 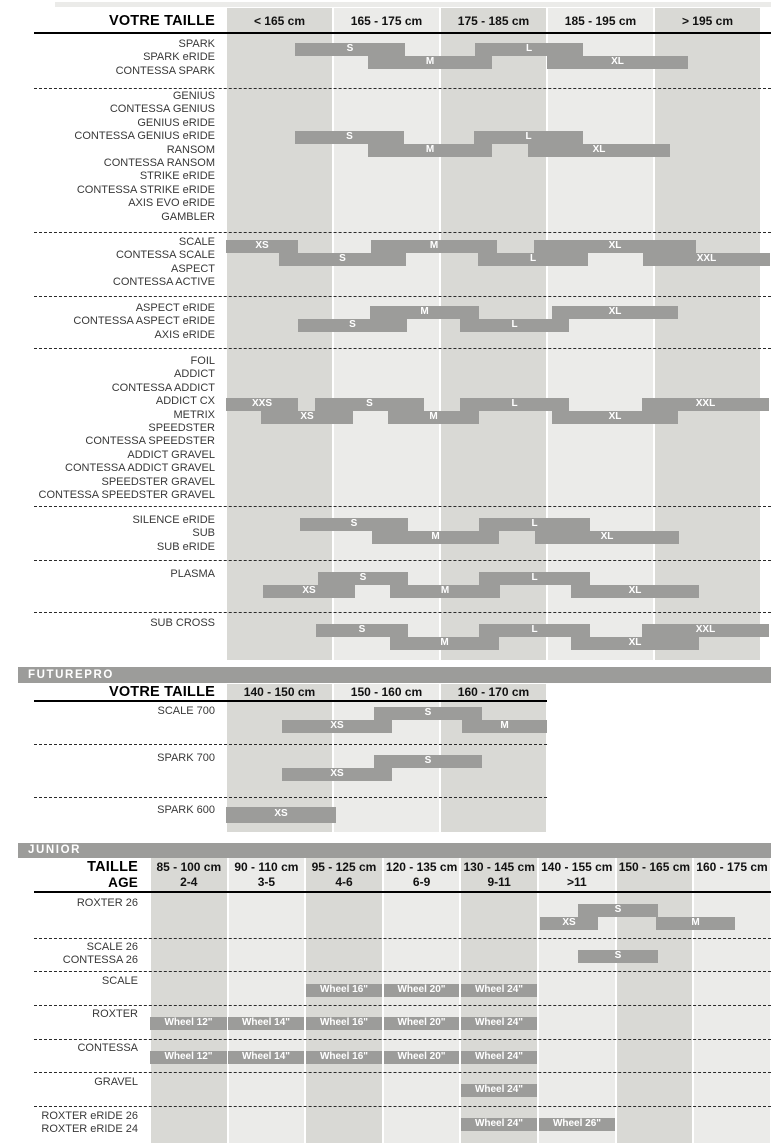 What do you see at coordinates (173, 520) in the screenshot?
I see `model-label: SILENCE eRIDE` at bounding box center [173, 520].